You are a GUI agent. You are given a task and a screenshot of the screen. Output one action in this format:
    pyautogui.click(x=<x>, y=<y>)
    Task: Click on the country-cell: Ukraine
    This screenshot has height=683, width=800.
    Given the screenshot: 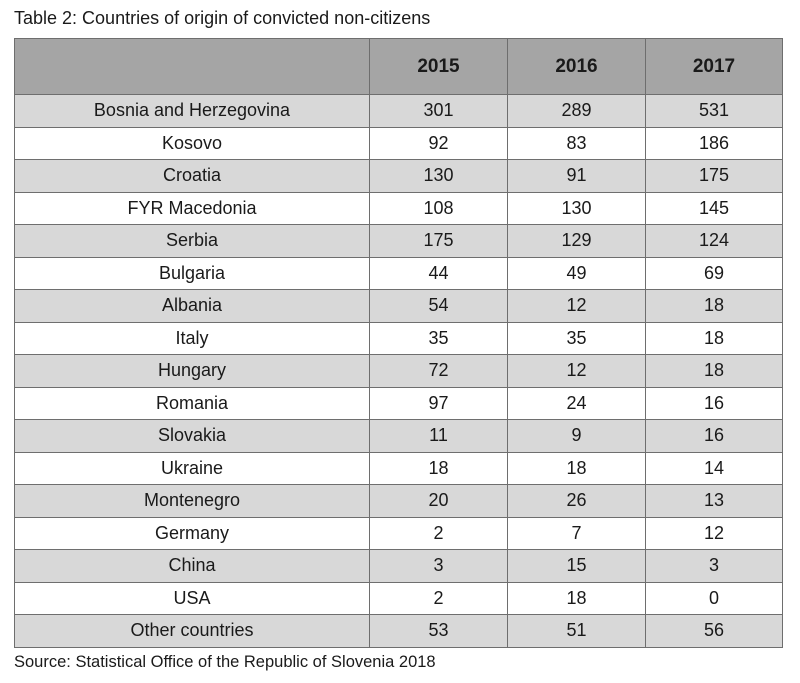 What is the action you would take?
    pyautogui.click(x=192, y=468)
    